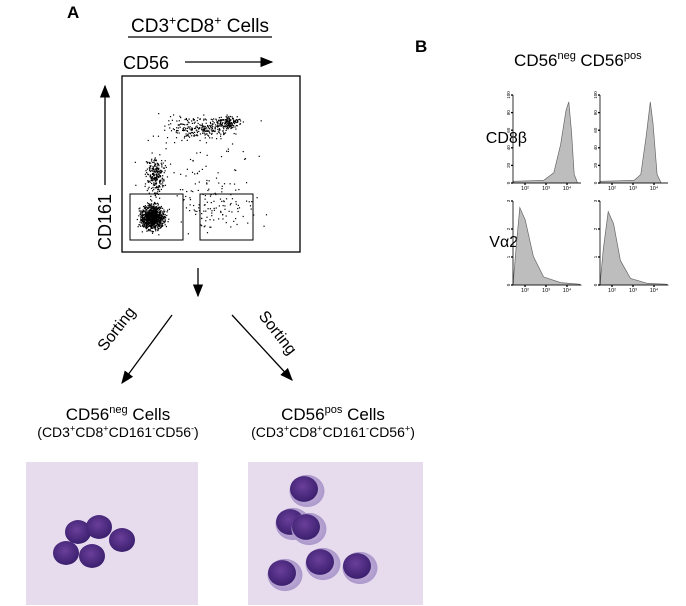 The width and height of the screenshot is (686, 606). Describe the element at coordinates (595, 228) in the screenshot. I see `y-tick-label: 2` at that location.